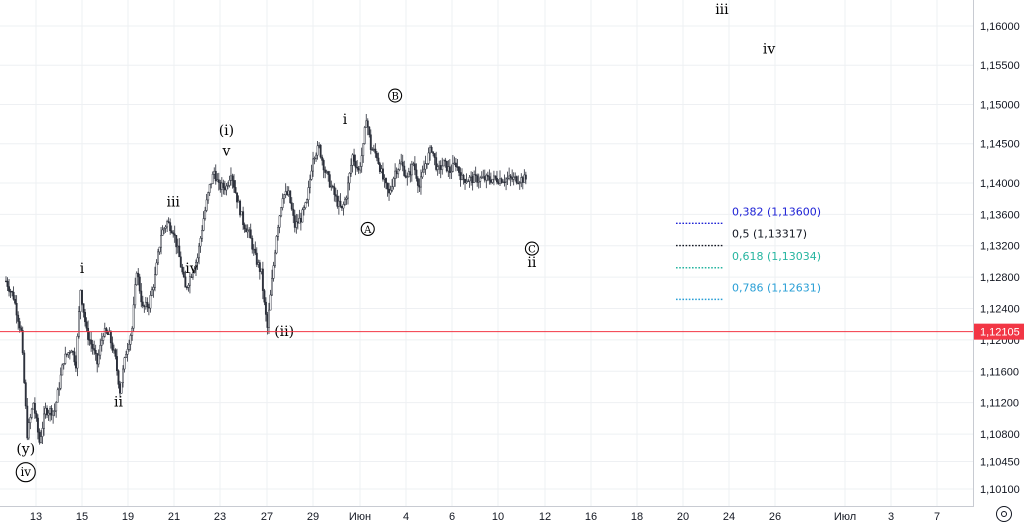  Describe the element at coordinates (1000, 490) in the screenshot. I see `price-tick-label: 1,10100` at that location.